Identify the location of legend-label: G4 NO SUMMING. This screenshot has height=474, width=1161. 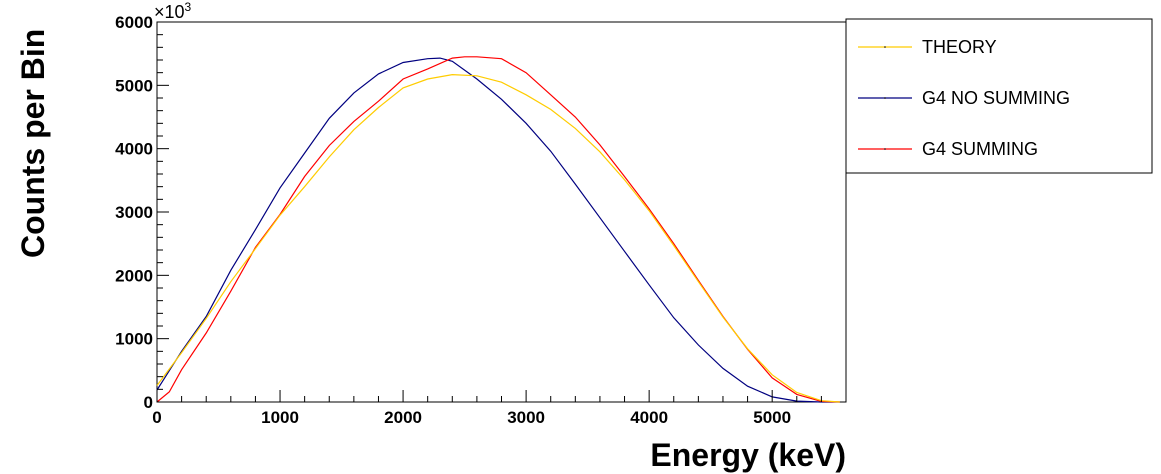
(996, 98).